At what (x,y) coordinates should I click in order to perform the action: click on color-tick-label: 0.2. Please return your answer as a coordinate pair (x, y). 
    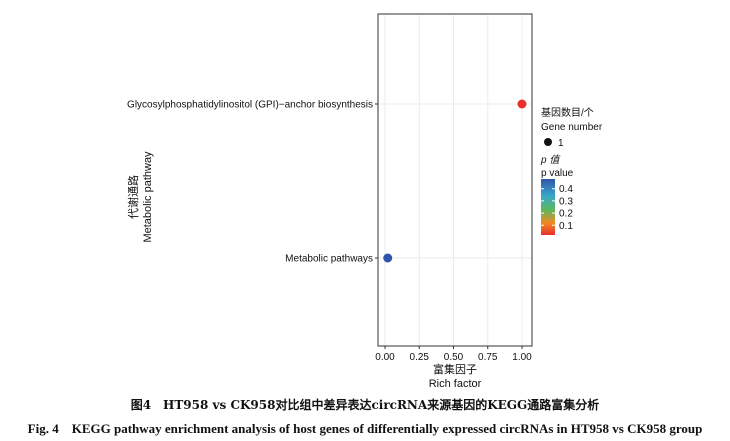
    Looking at the image, I should click on (566, 214).